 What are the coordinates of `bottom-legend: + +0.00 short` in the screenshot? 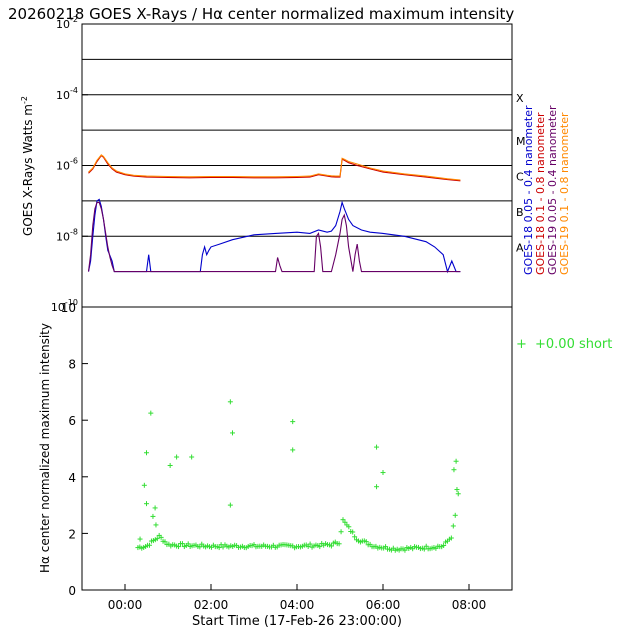 It's located at (564, 344).